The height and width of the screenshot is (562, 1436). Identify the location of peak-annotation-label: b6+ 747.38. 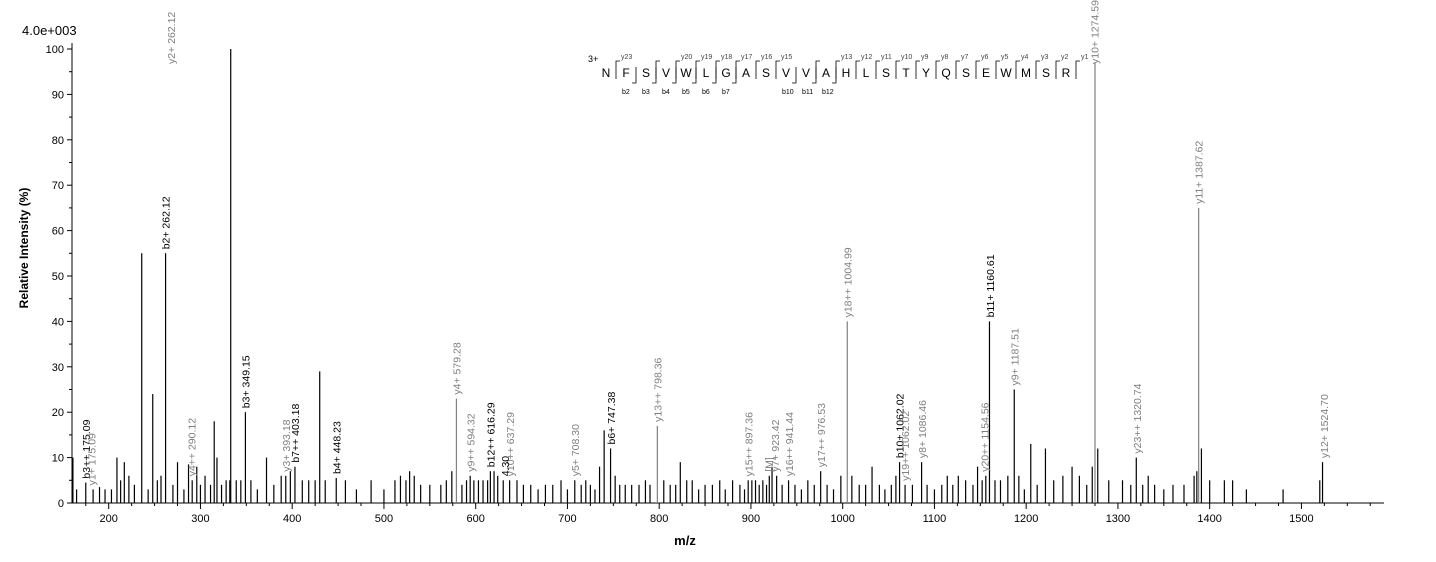
(612, 418).